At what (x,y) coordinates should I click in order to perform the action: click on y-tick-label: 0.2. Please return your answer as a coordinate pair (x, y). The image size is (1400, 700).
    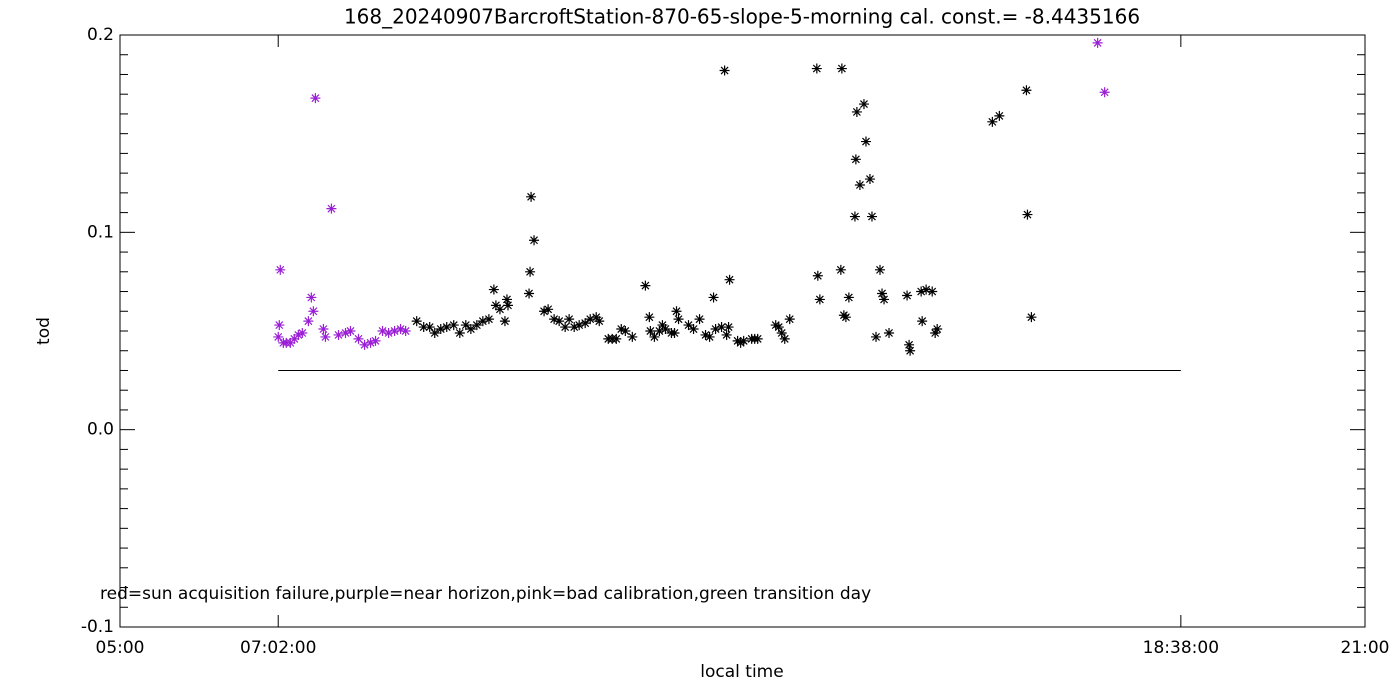
    Looking at the image, I should click on (100, 35).